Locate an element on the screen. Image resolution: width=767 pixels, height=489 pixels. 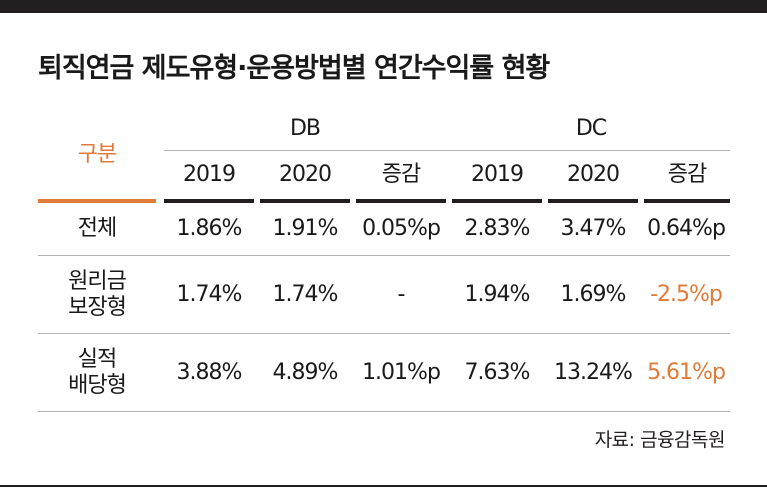
table-cell: 0.05%p is located at coordinates (401, 229).